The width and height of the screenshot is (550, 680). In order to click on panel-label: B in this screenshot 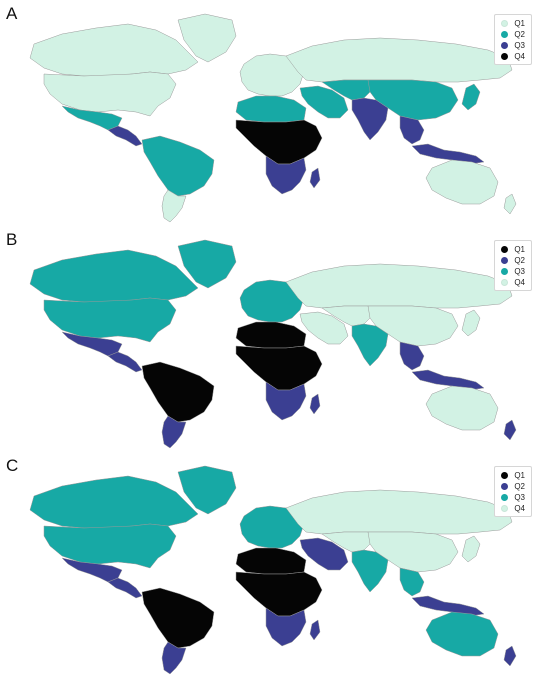, I will do `click(12, 239)`.